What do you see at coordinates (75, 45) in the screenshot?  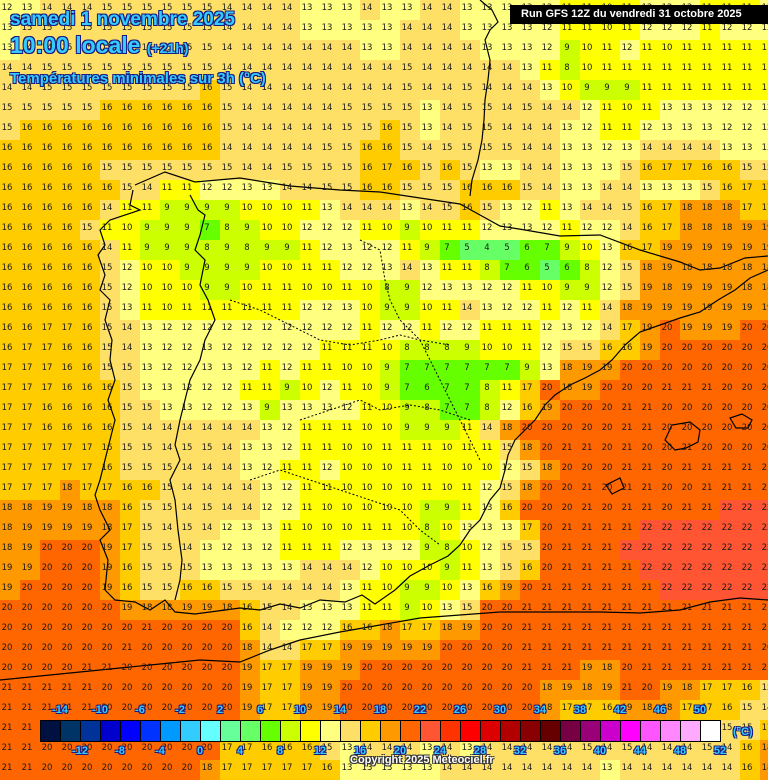 I see `forecast-local-time: 10:00 locale` at bounding box center [75, 45].